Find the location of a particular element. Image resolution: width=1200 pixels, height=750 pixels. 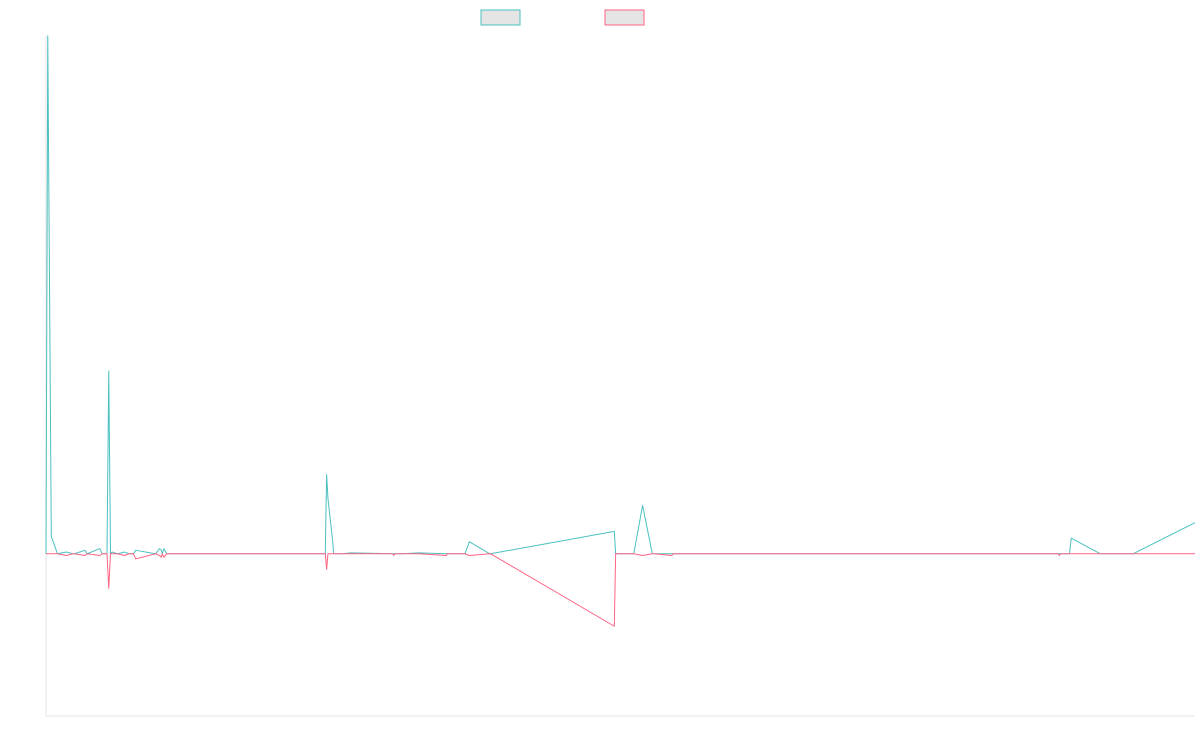

series-2-line is located at coordinates (620, 590).